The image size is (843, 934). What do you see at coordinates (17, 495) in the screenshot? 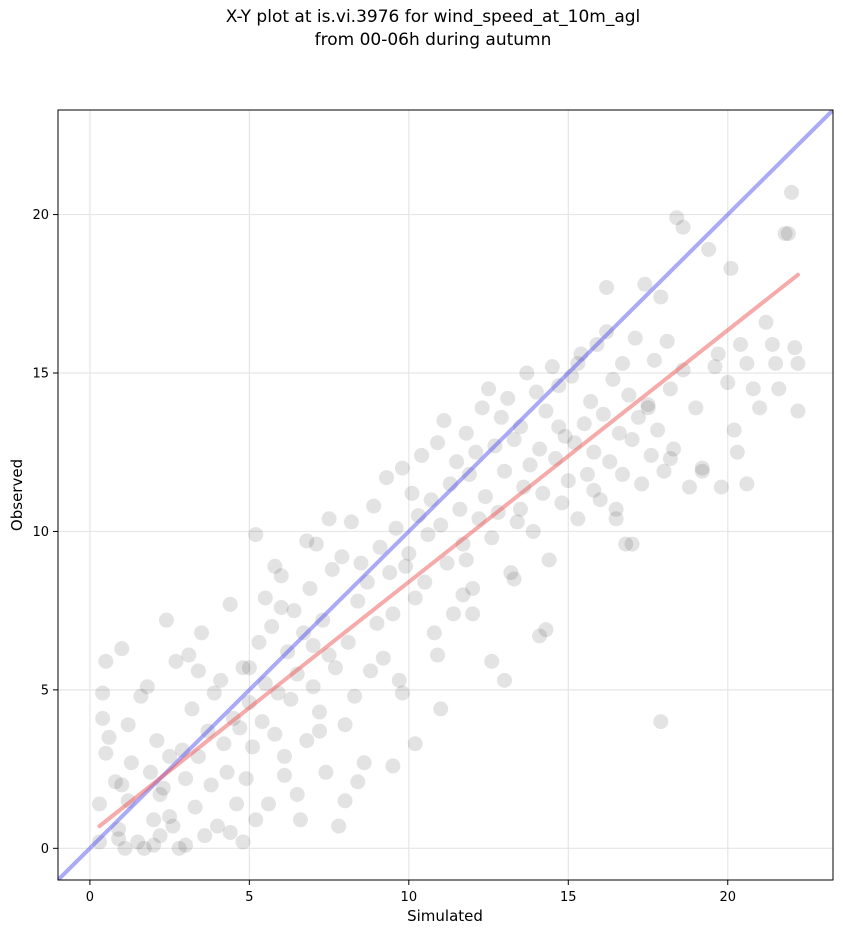
I see `y-axis-label: Observed` at bounding box center [17, 495].